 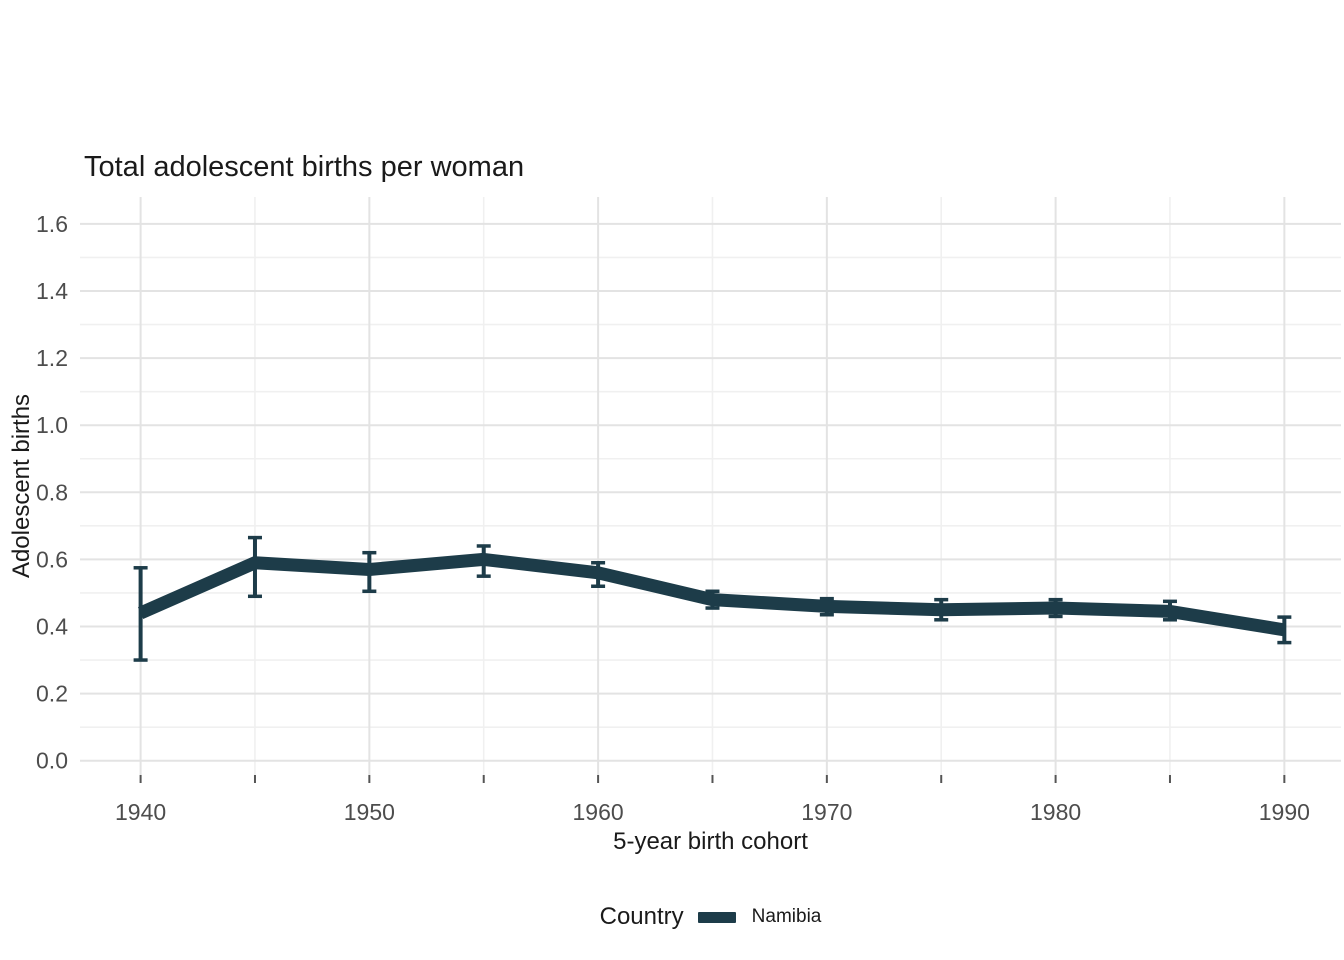 I want to click on y-tick-label: 0.0, so click(x=52, y=761).